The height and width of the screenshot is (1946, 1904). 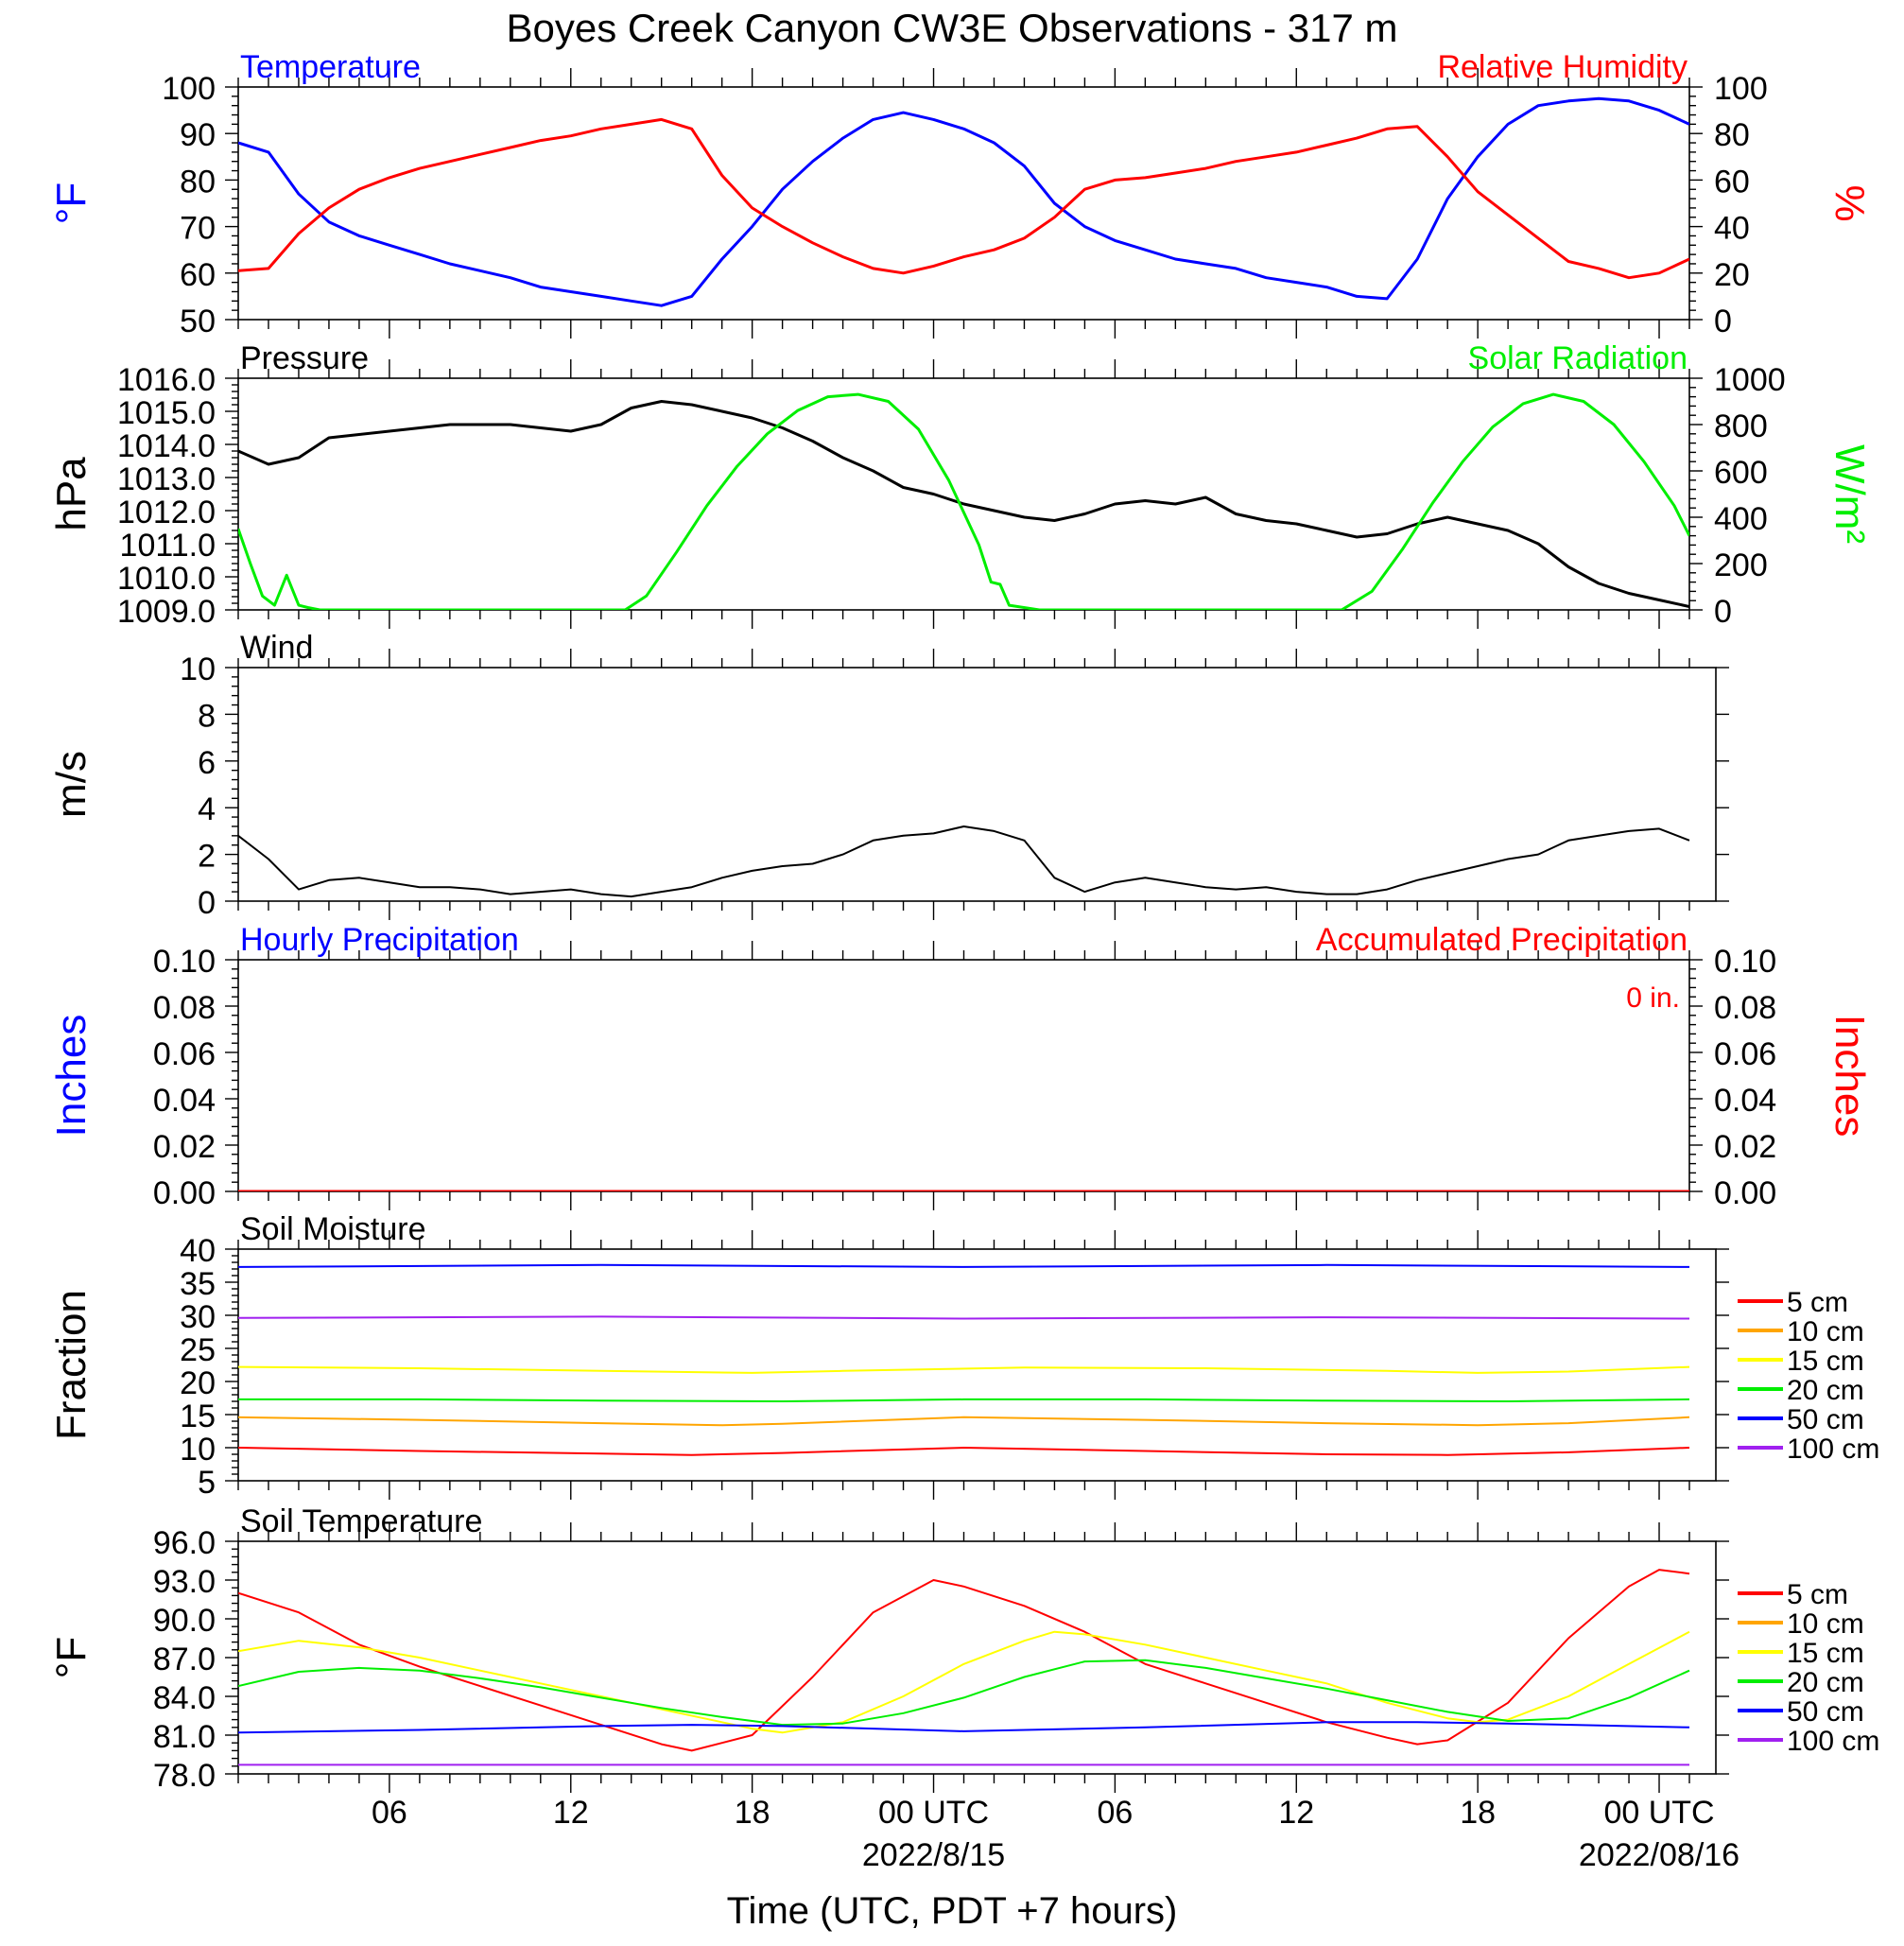 I want to click on panel-title-left: Wind, so click(x=277, y=648).